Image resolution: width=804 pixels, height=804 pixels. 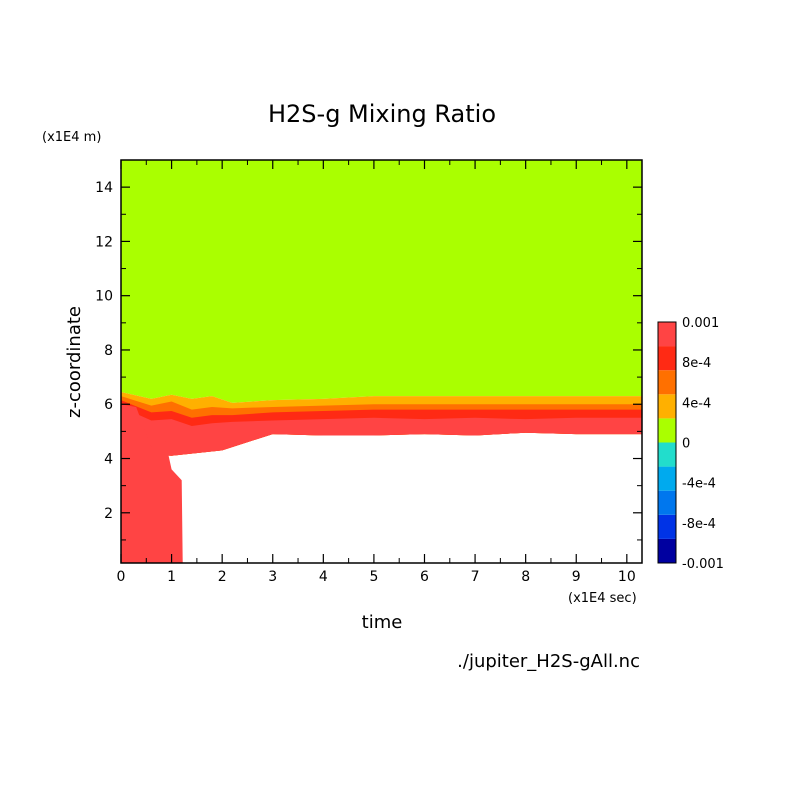 I want to click on y-tick-label: 10, so click(x=104, y=297).